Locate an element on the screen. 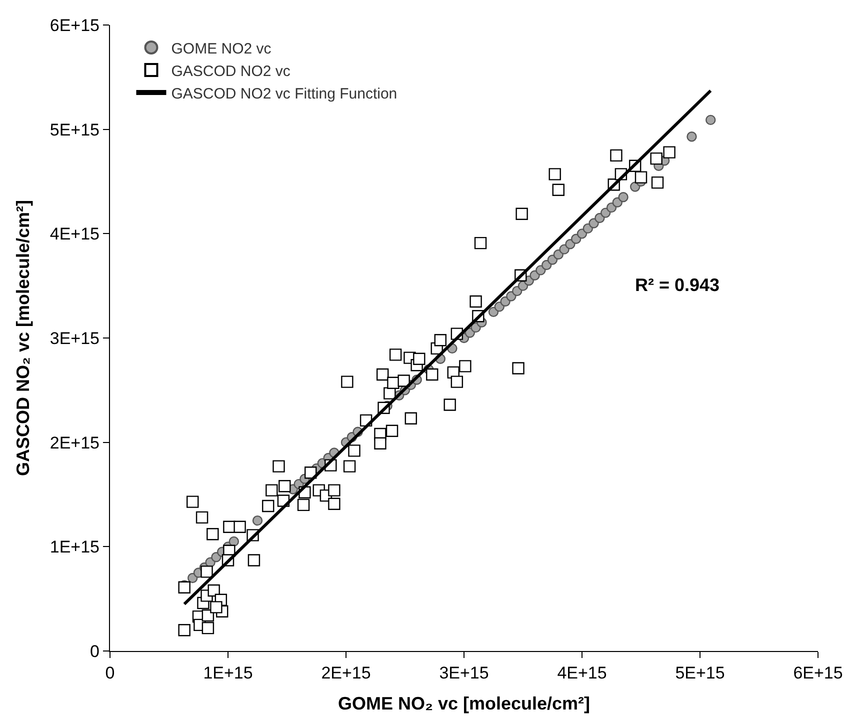 The height and width of the screenshot is (726, 858). y-tick-label: 6E+15 is located at coordinates (75, 25).